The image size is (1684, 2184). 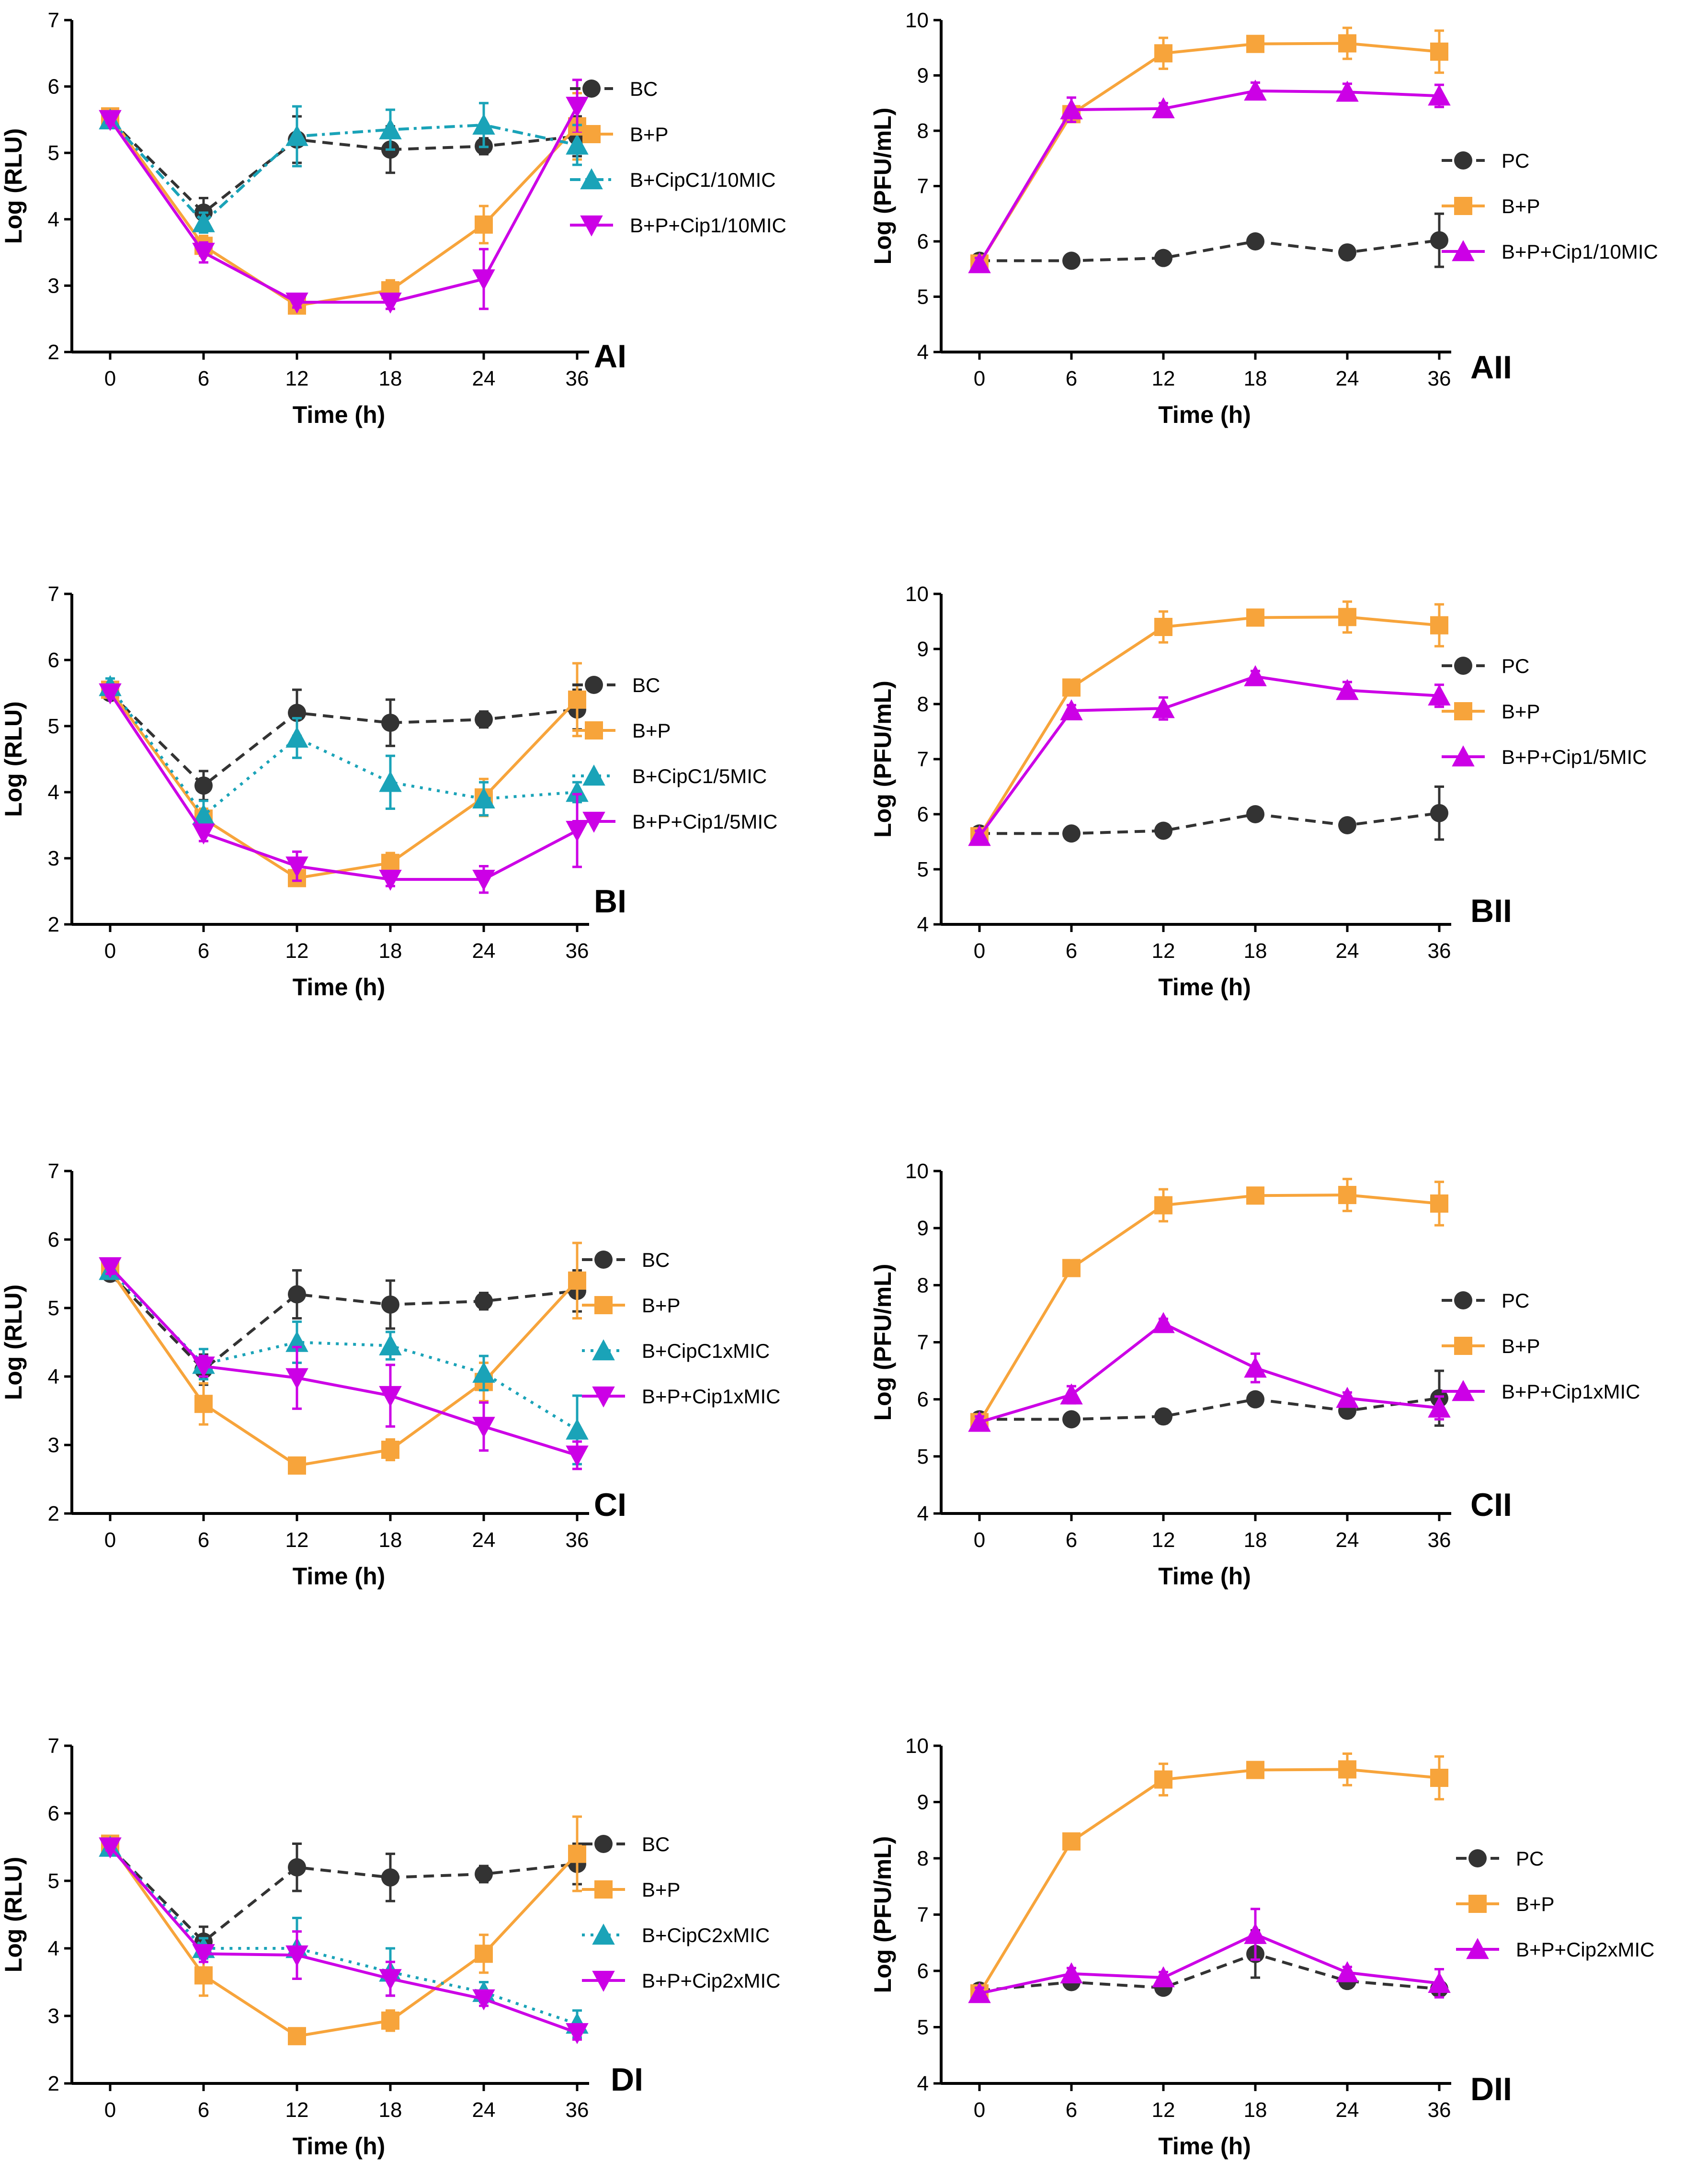 I want to click on y-tick-label: 9, so click(x=923, y=76).